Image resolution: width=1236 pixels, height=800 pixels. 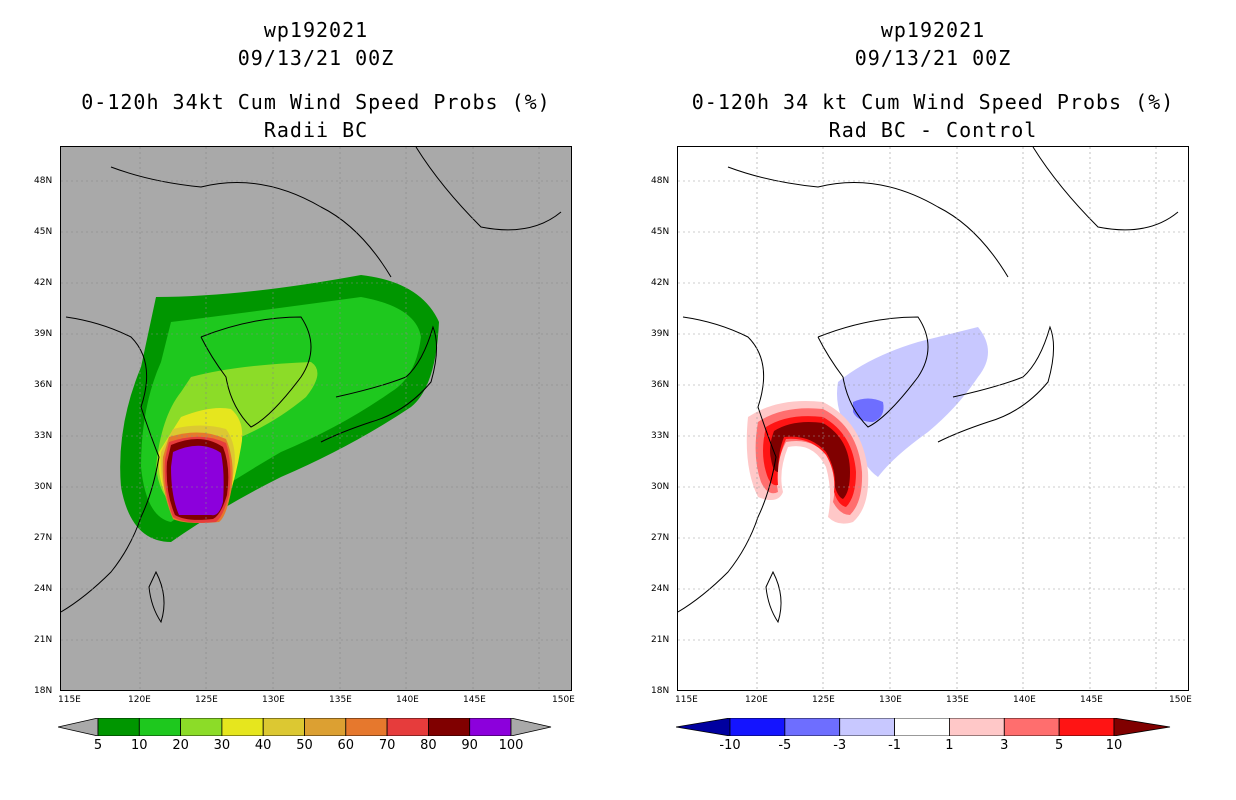 What do you see at coordinates (686, 700) in the screenshot?
I see `right-lon-115: 115E` at bounding box center [686, 700].